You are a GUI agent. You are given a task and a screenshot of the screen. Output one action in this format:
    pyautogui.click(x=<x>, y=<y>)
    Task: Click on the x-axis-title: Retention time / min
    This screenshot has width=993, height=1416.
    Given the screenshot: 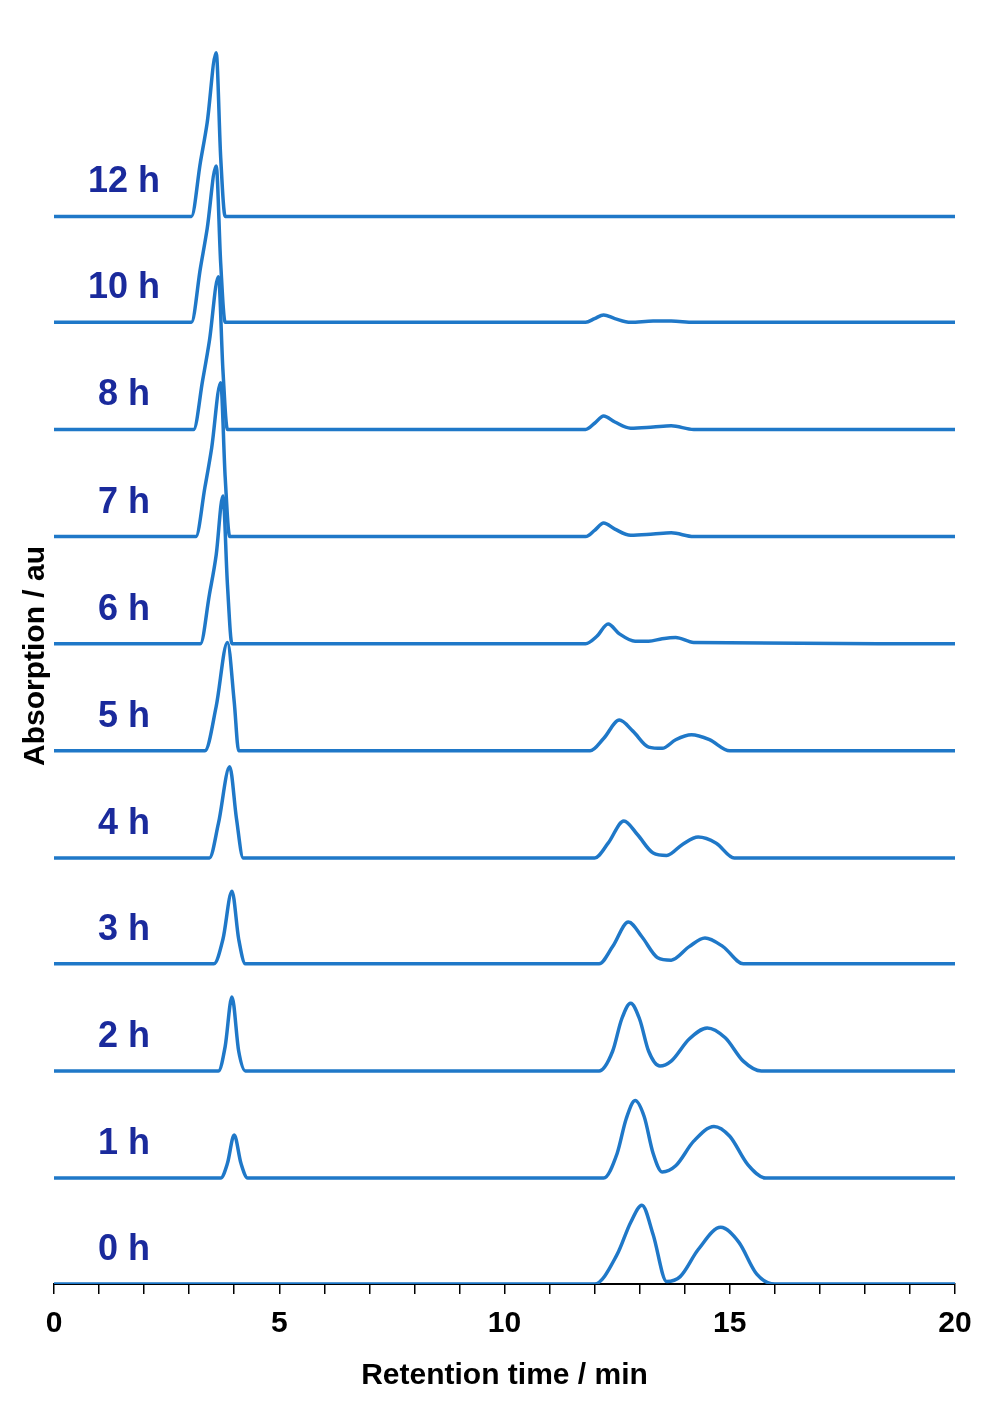 What is the action you would take?
    pyautogui.click(x=504, y=1374)
    